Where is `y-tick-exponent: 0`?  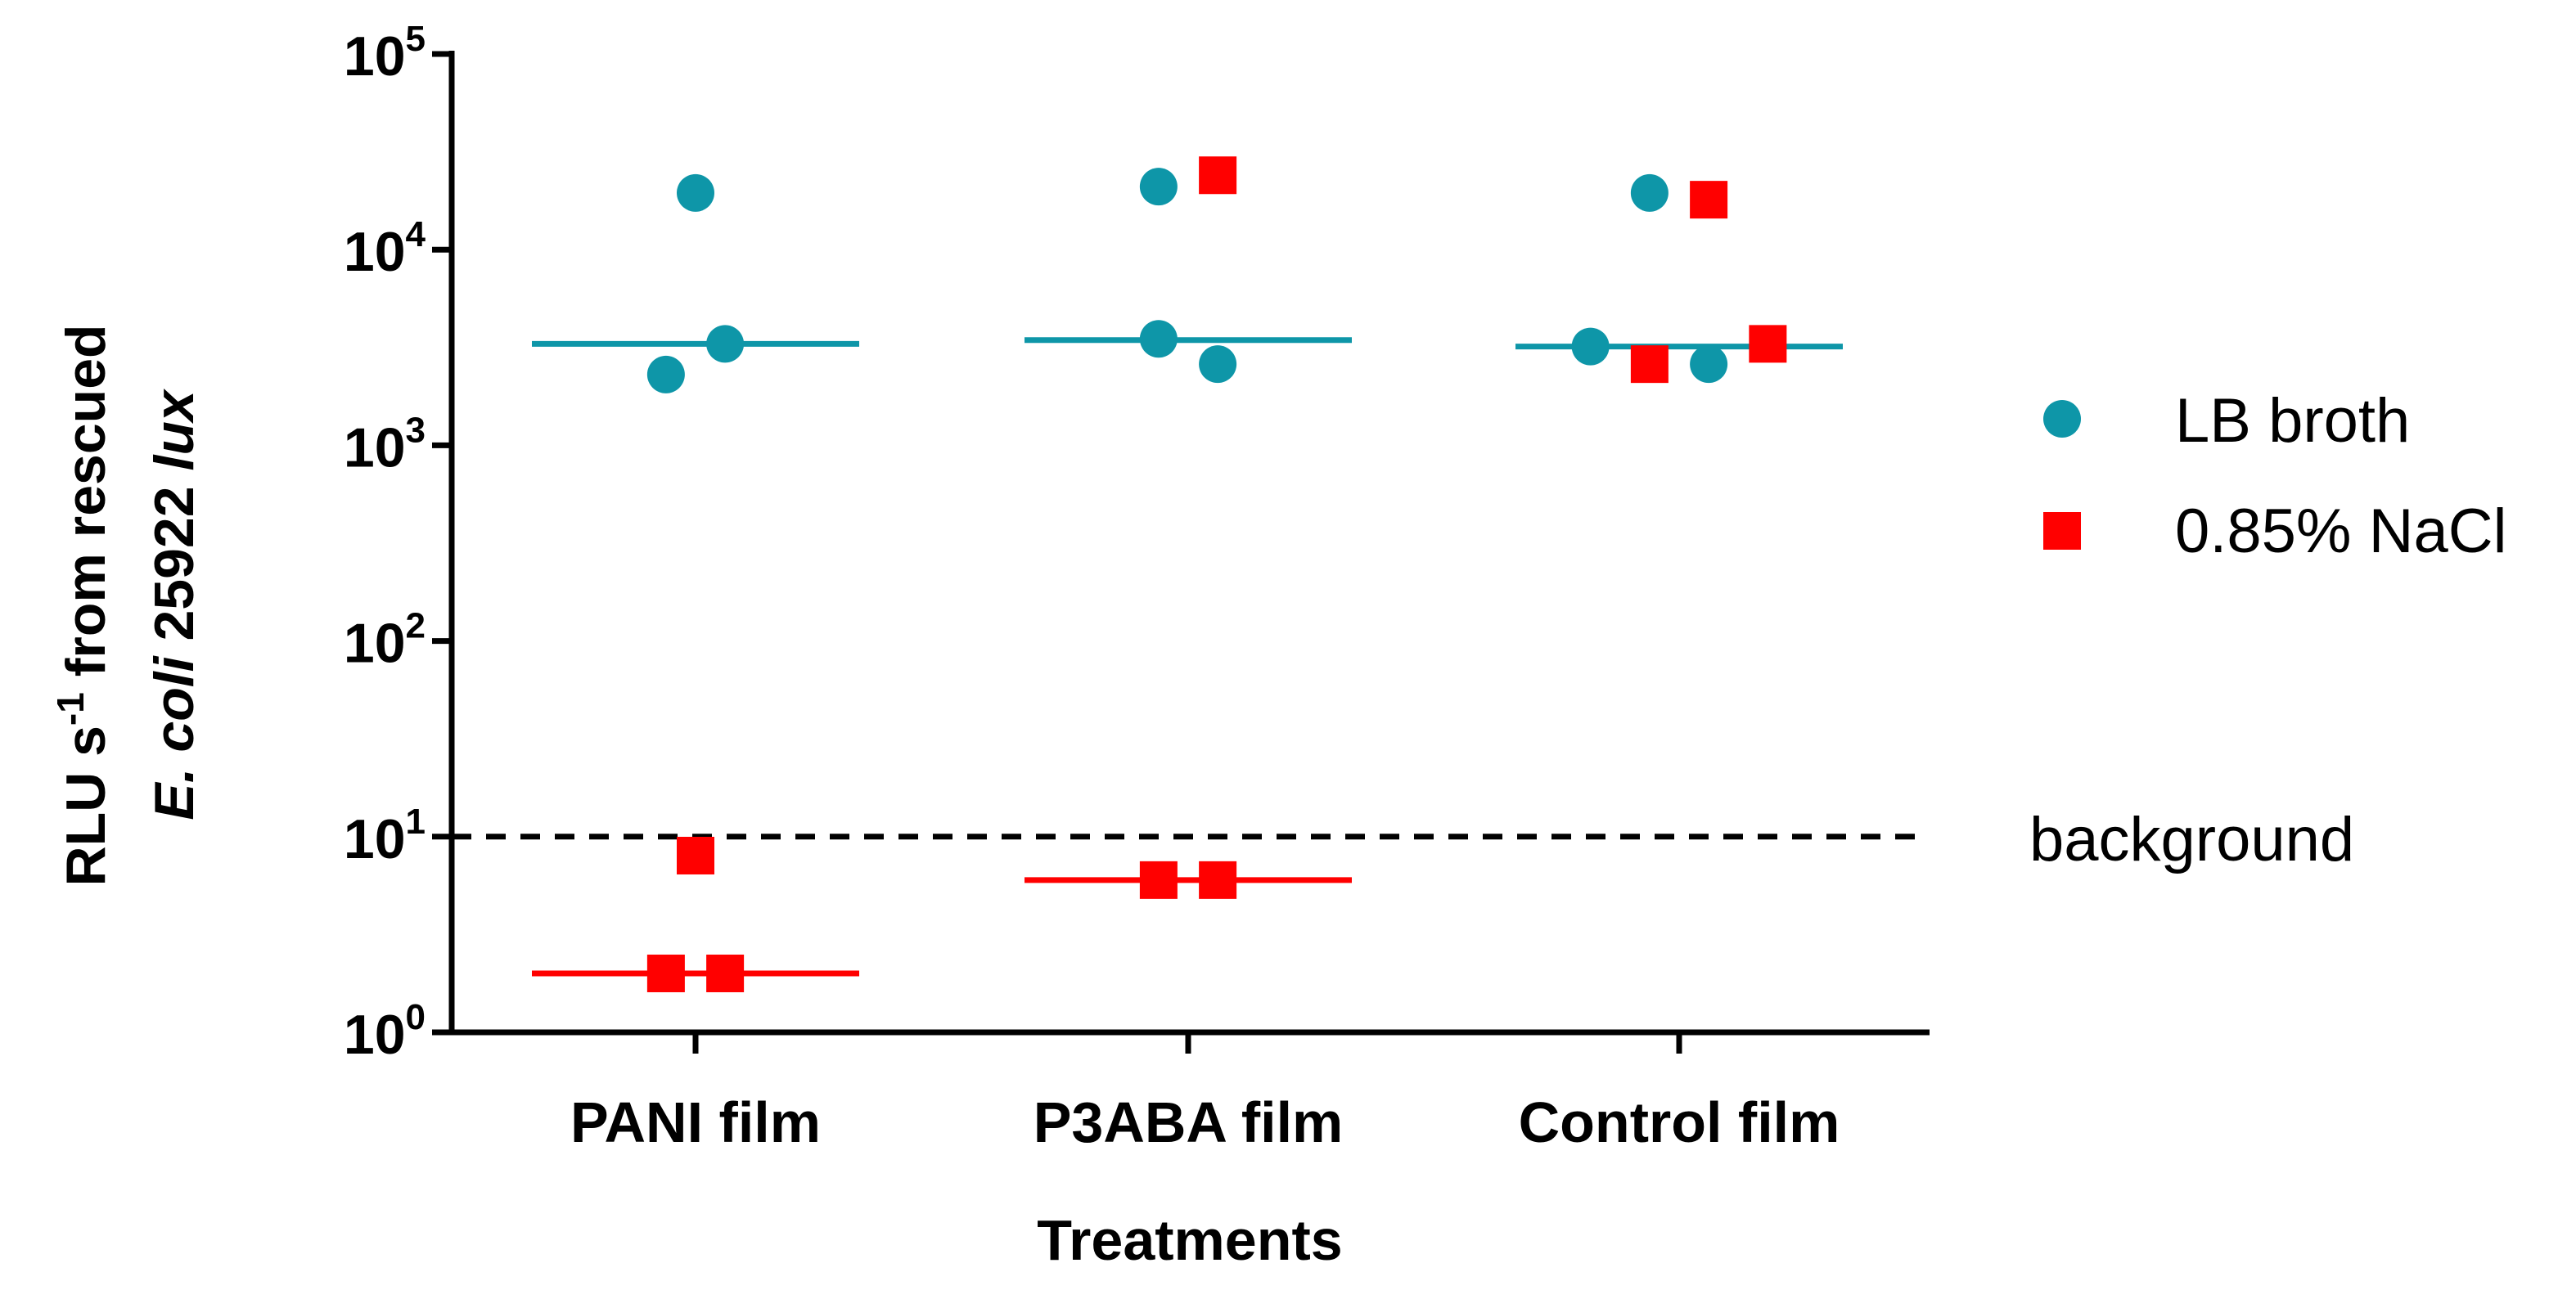 y-tick-exponent: 0 is located at coordinates (416, 1017).